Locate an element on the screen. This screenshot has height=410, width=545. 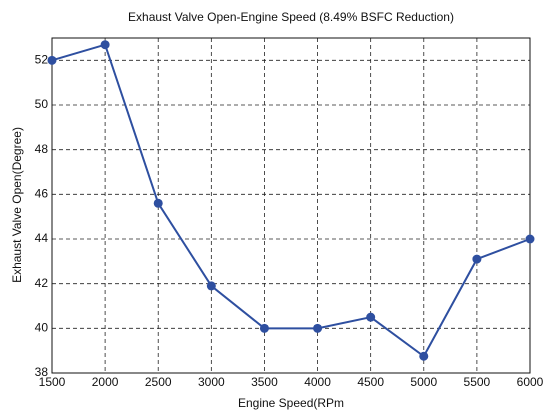
x-tick-label: 2500 is located at coordinates (158, 382).